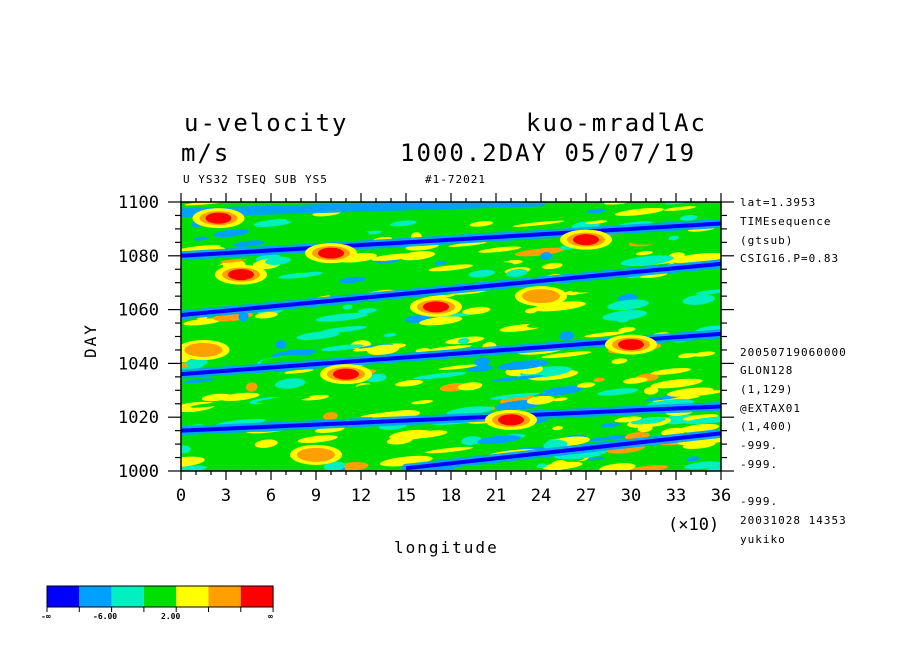  What do you see at coordinates (541, 296) in the screenshot?
I see `hotspot-ring` at bounding box center [541, 296].